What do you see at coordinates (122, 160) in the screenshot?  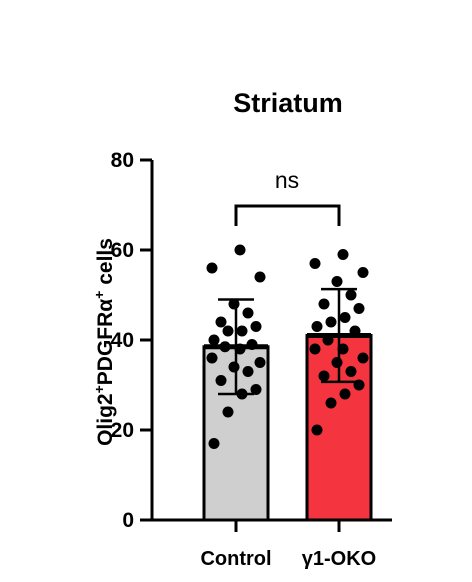 I see `y-tick-label: 80` at bounding box center [122, 160].